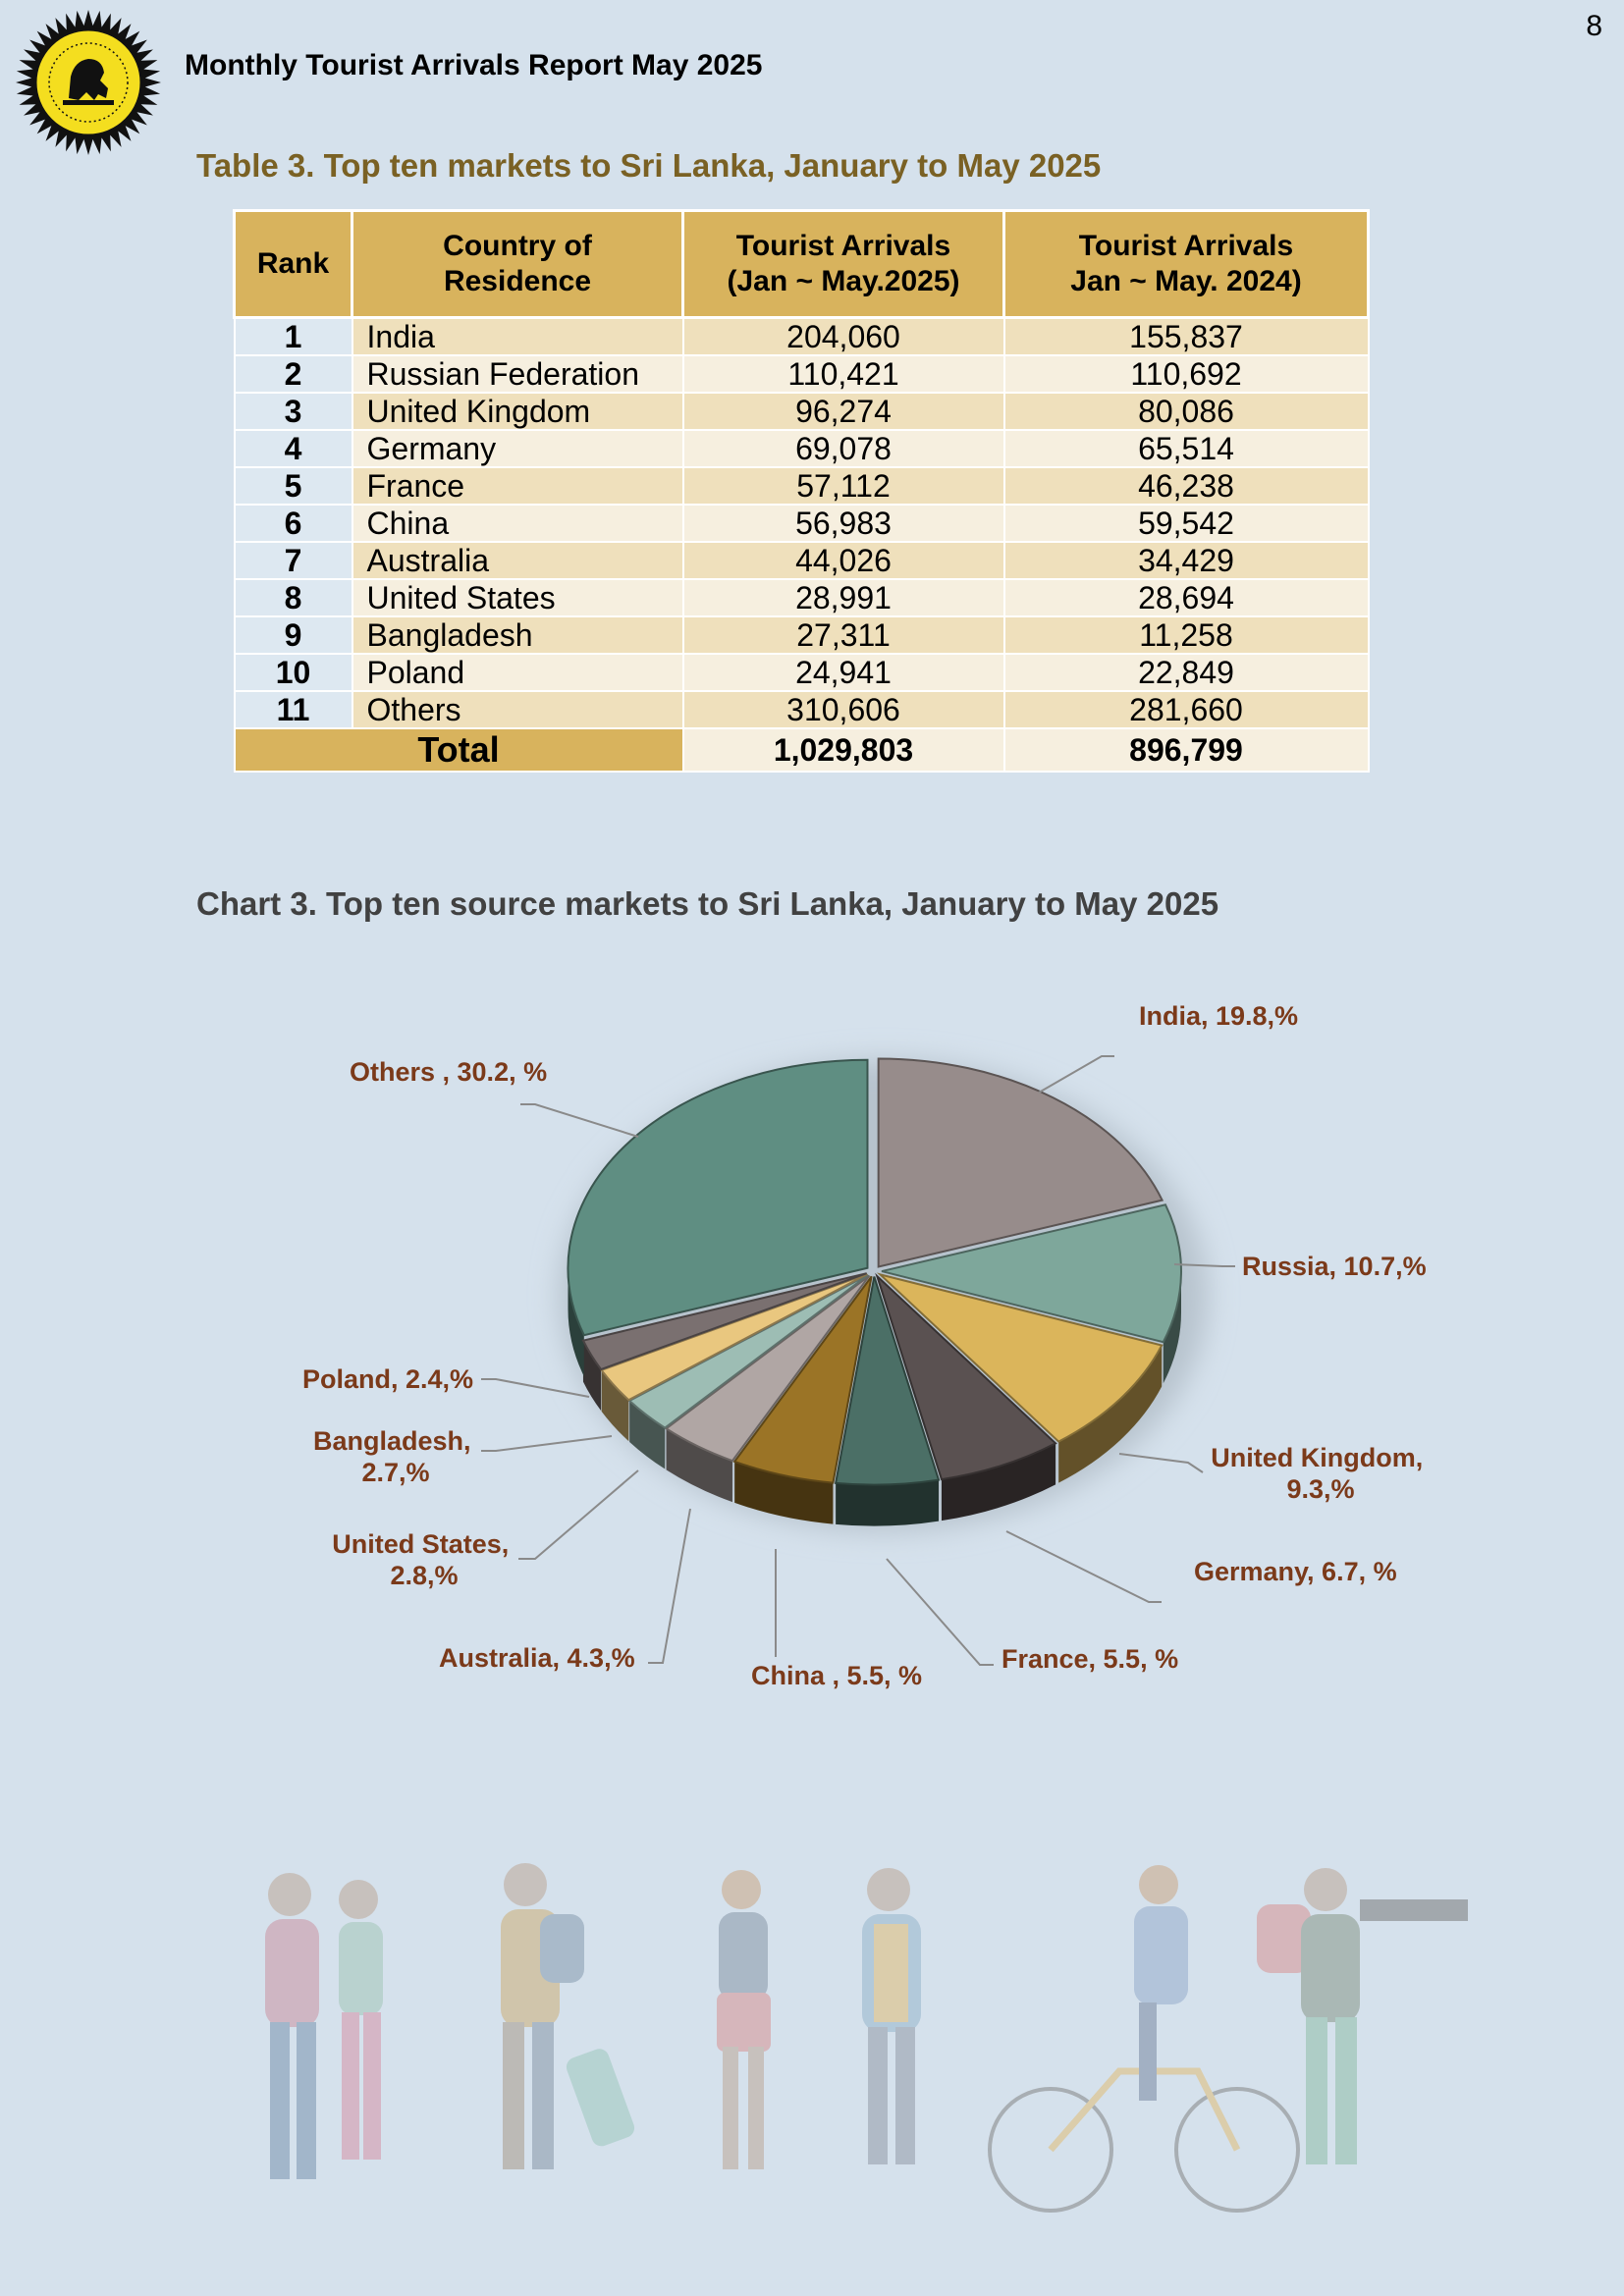 The height and width of the screenshot is (2296, 1624). I want to click on label-australia-line1: Australia, 4.3,%, so click(537, 1658).